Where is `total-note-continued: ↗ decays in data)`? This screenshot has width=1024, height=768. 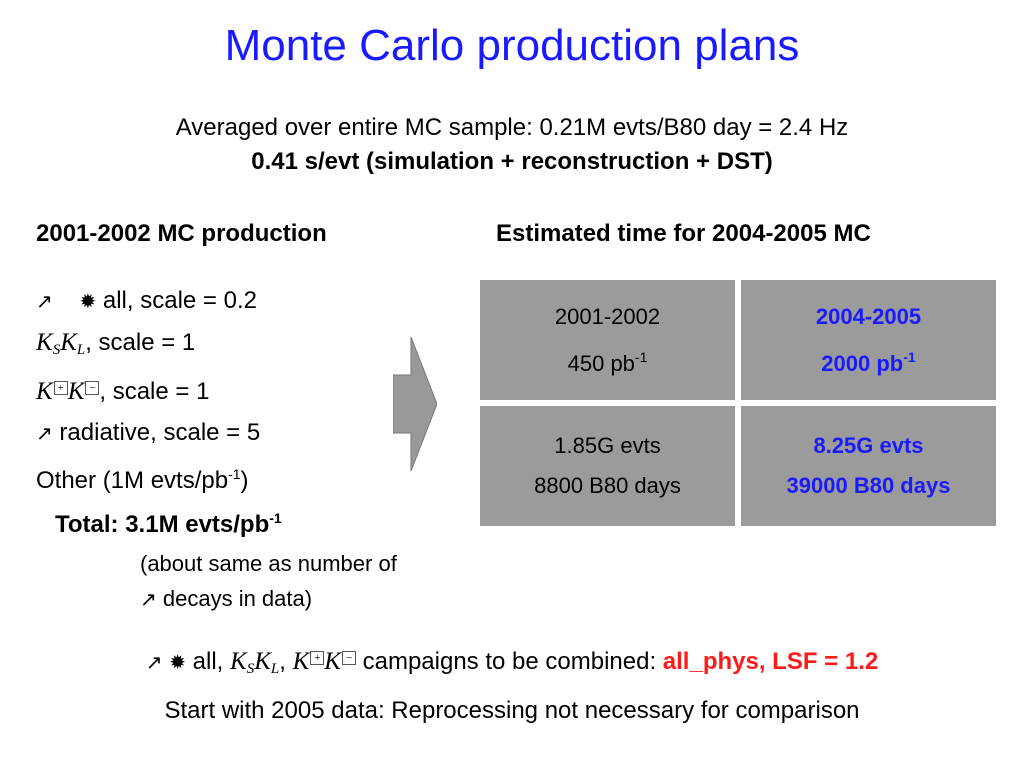 total-note-continued: ↗ decays in data) is located at coordinates (226, 598).